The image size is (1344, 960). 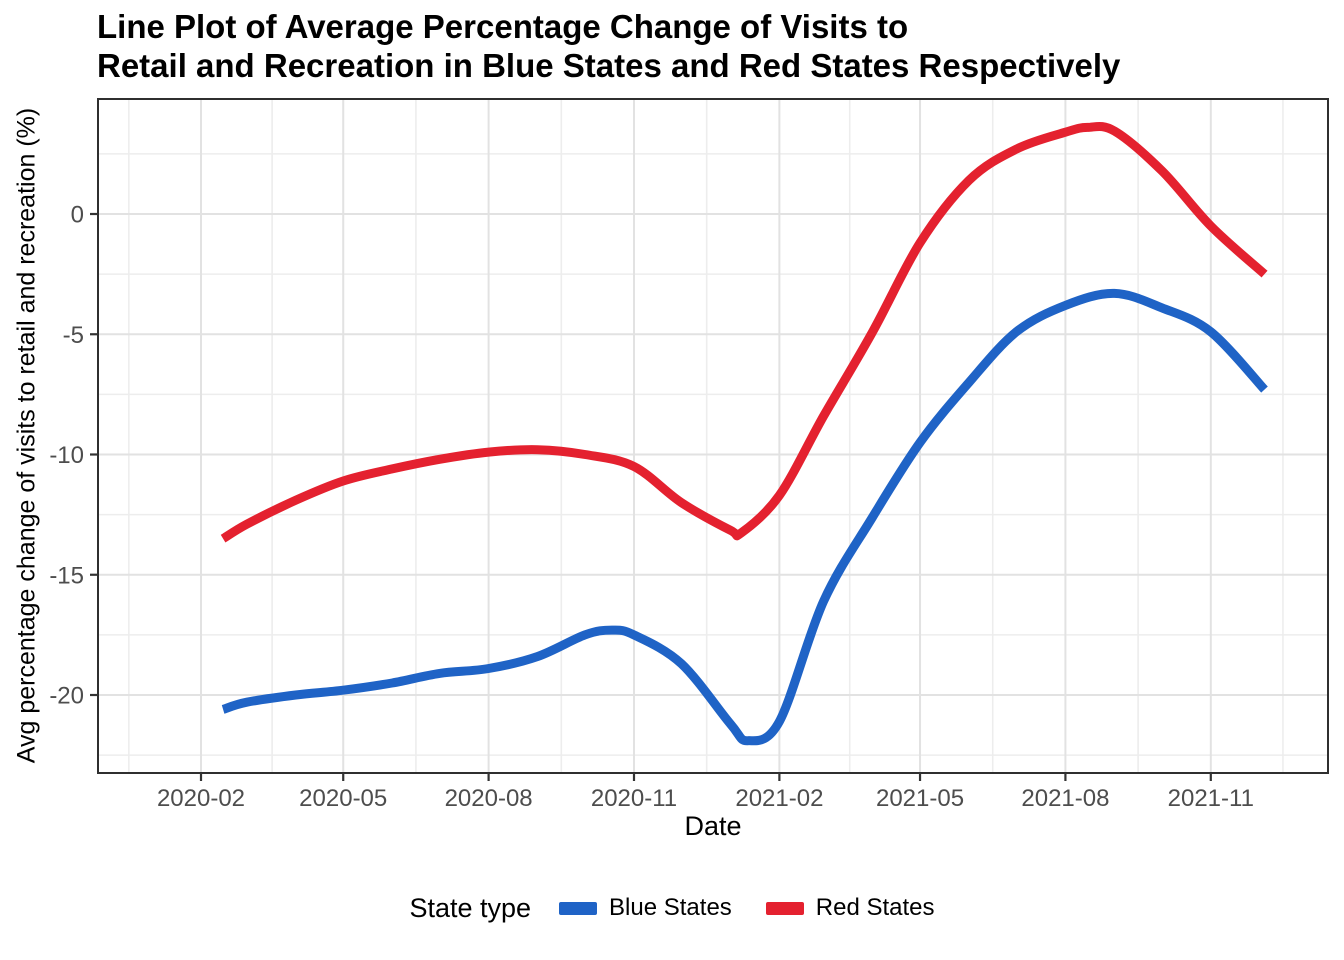 I want to click on blue-states-key-swatch, so click(x=578, y=908).